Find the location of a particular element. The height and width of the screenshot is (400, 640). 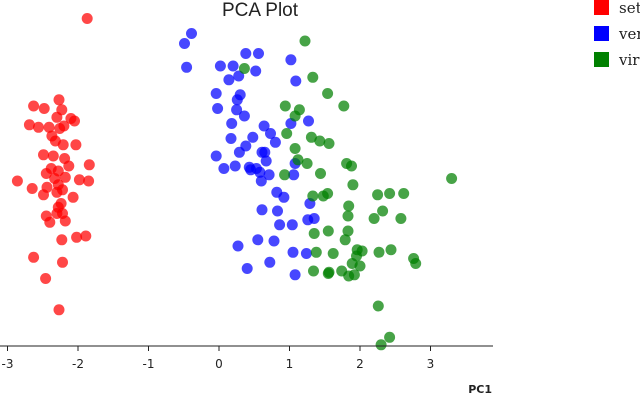

x-axis: -3 -2 -1 0 1 2 3 is located at coordinates (246, 358).